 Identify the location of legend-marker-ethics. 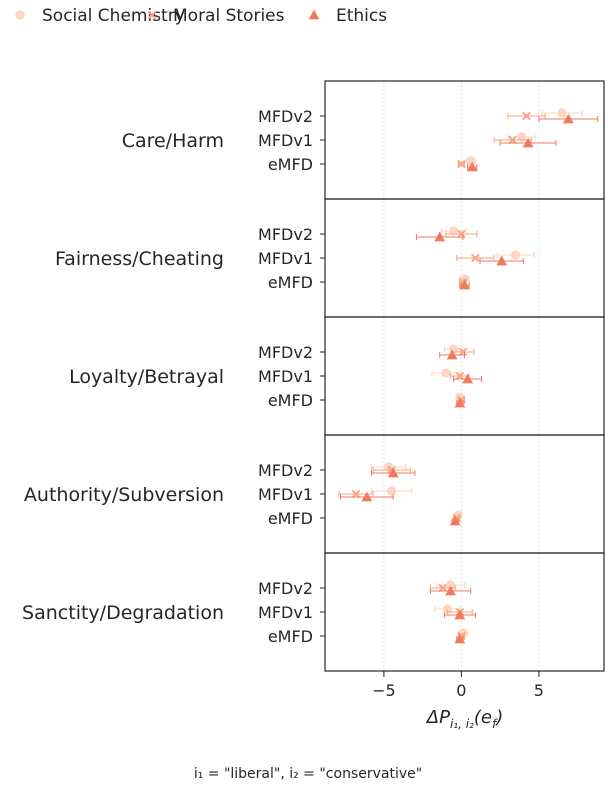
(314, 14).